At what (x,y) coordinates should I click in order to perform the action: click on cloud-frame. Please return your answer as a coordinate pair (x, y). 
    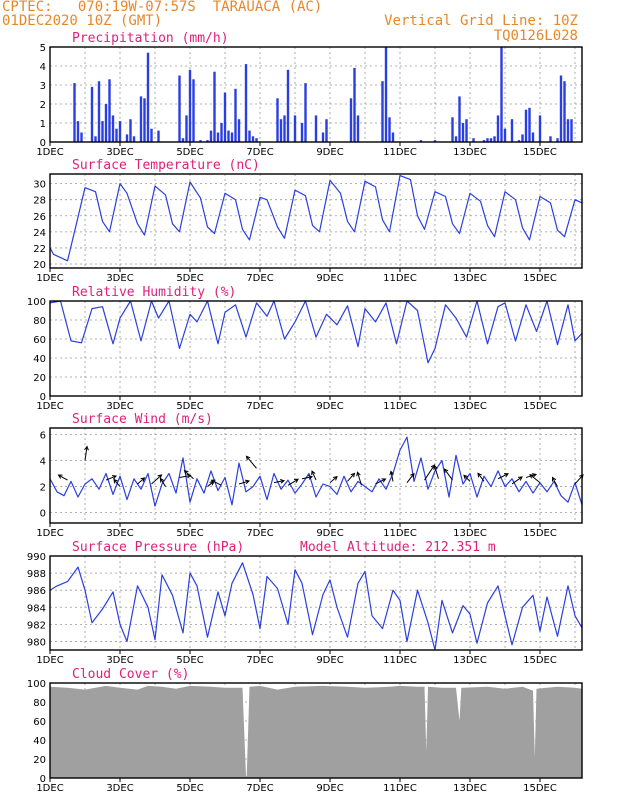
    Looking at the image, I should click on (316, 730).